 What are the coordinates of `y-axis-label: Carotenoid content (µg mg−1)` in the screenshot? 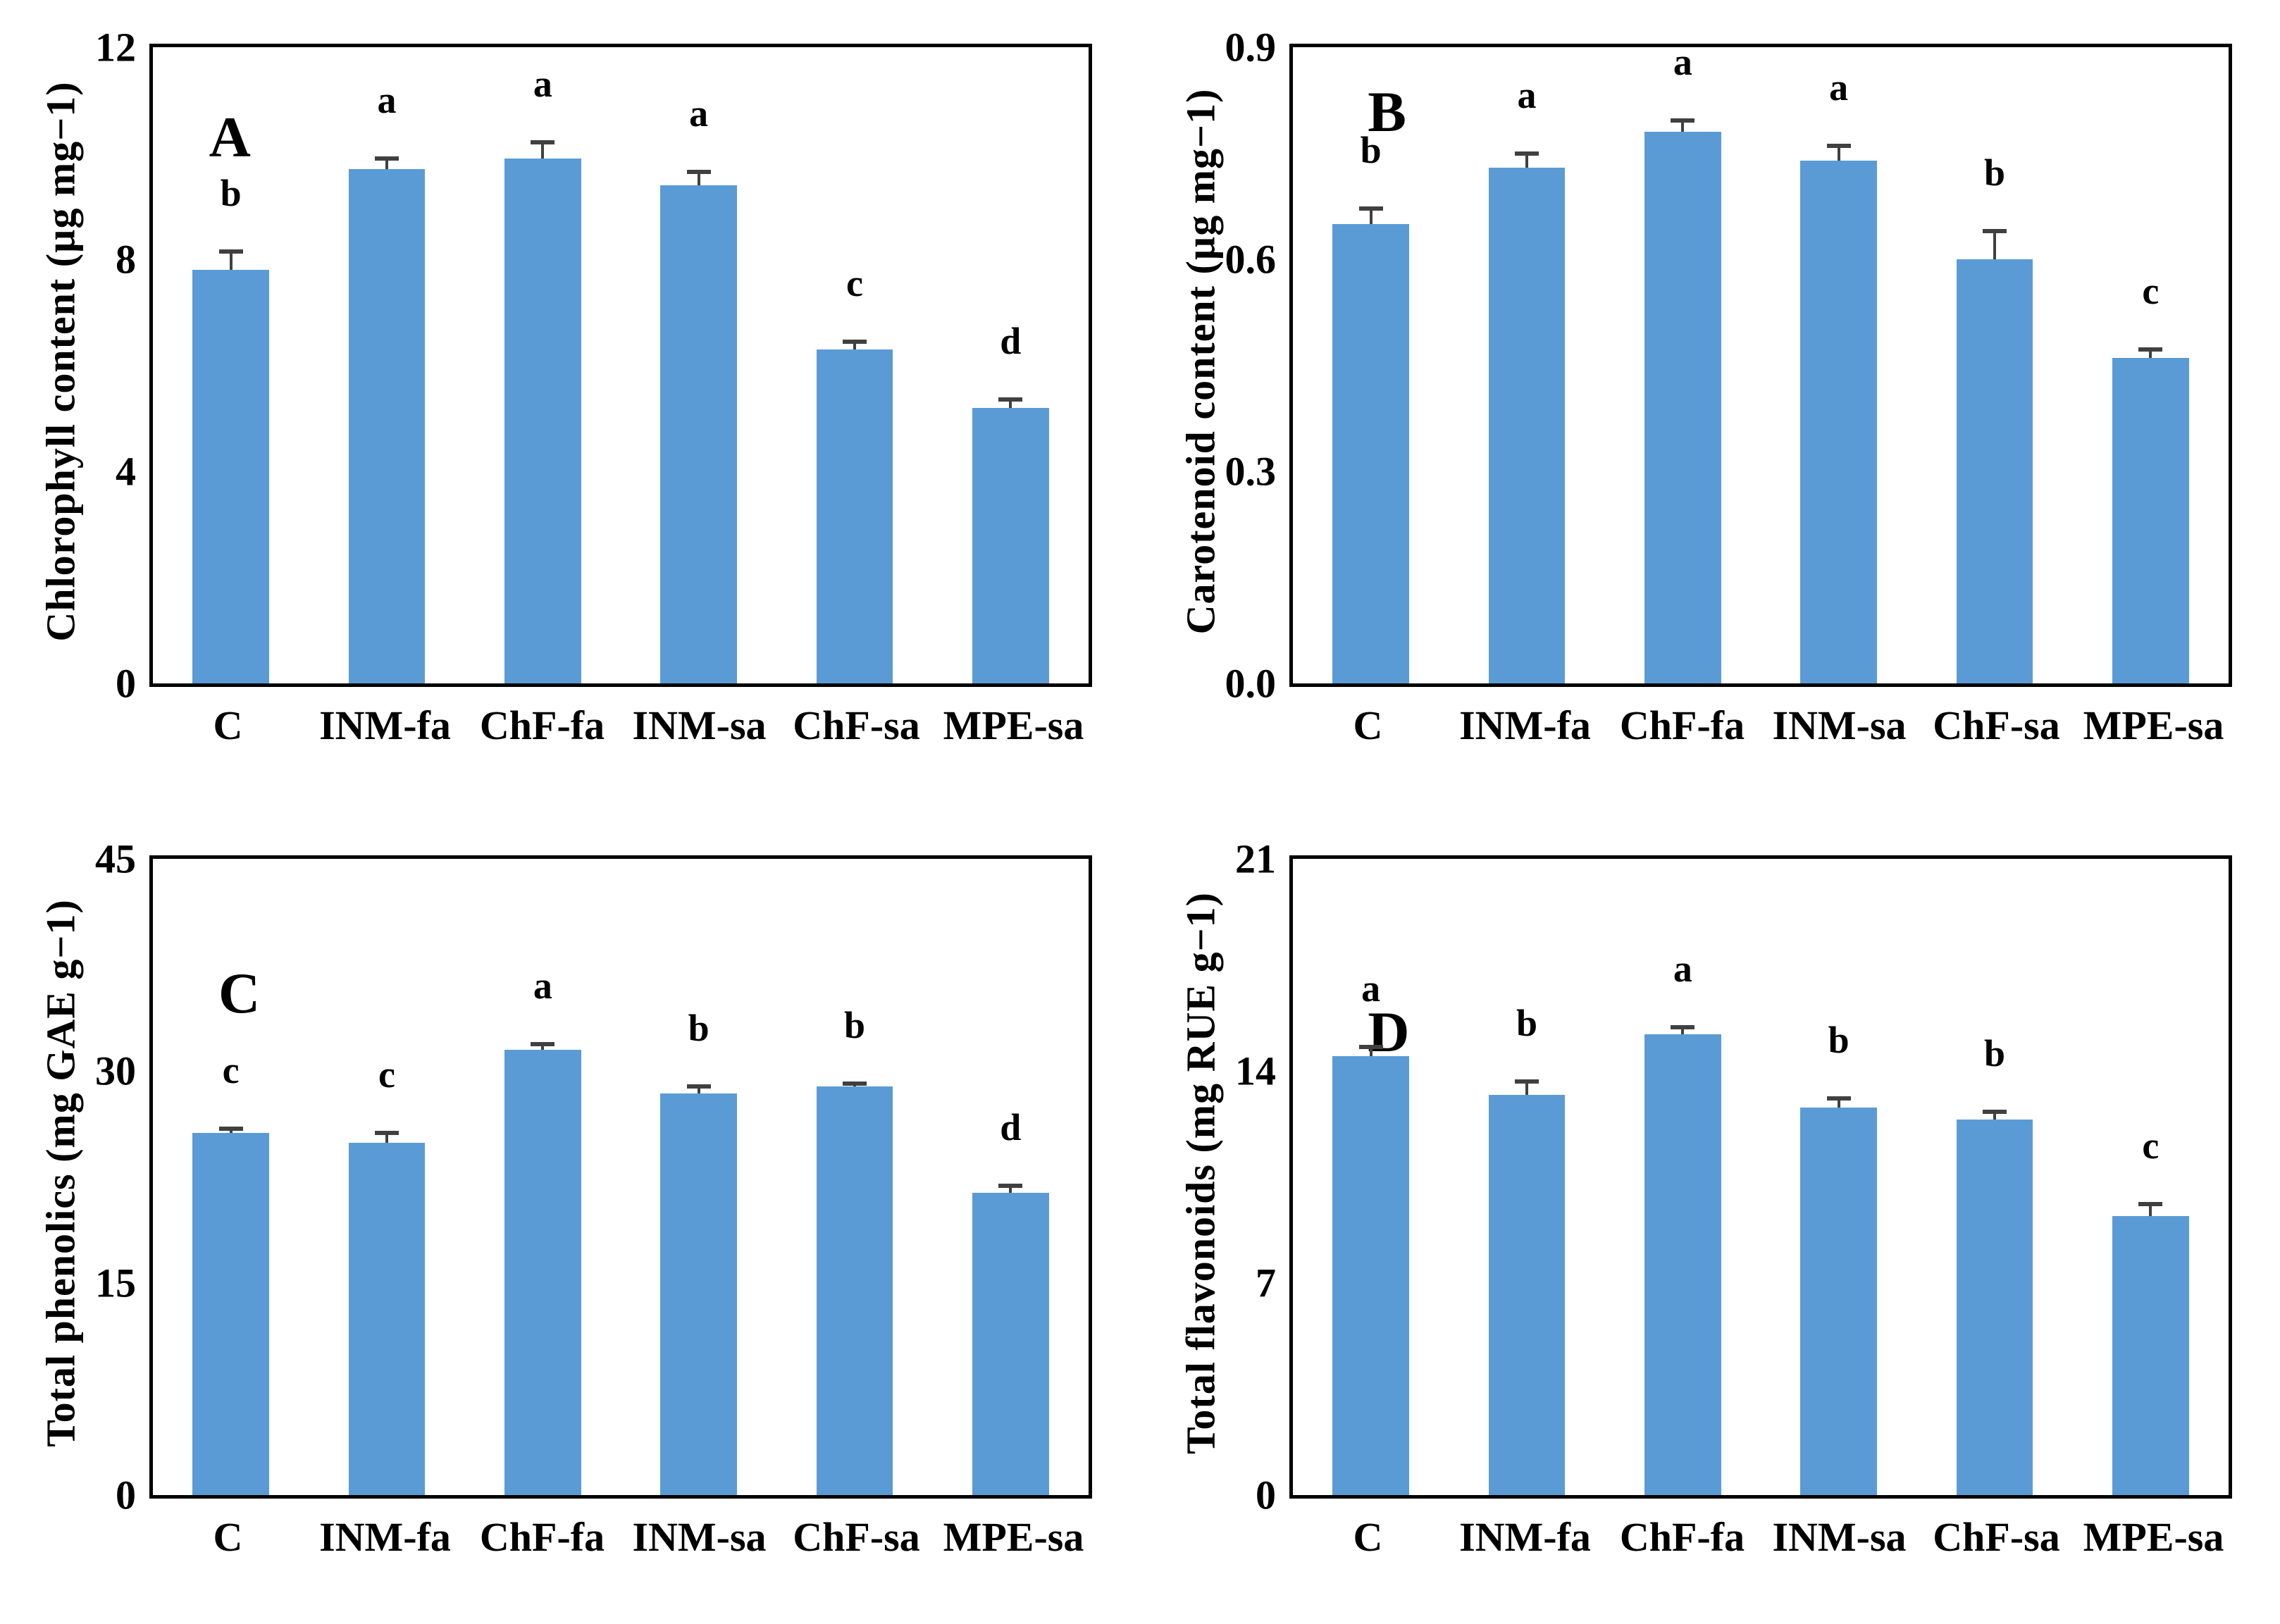 It's located at (1200, 361).